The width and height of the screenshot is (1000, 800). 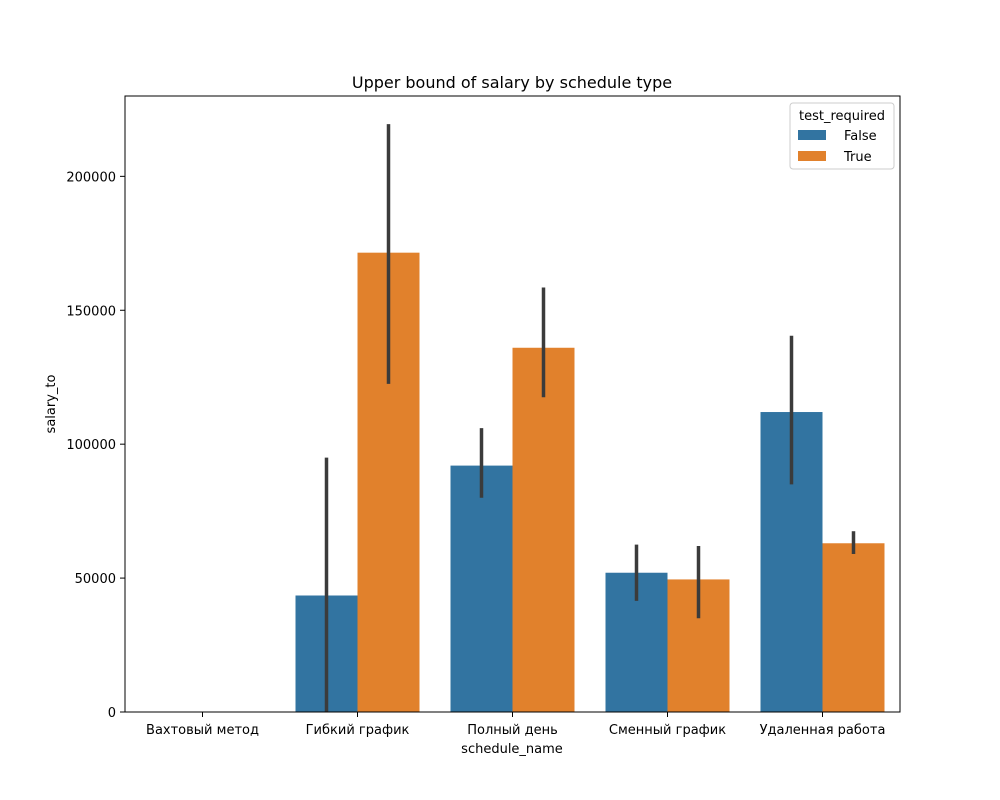 What do you see at coordinates (512, 749) in the screenshot?
I see `x-axis-label: schedule_name` at bounding box center [512, 749].